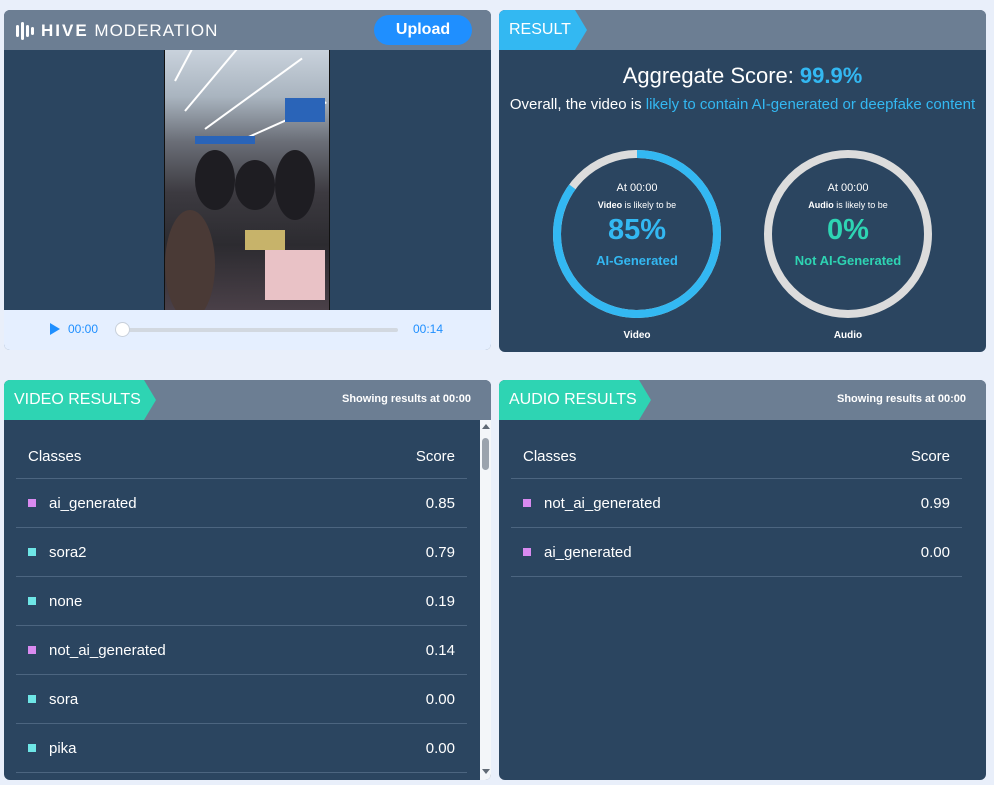  What do you see at coordinates (156, 30) in the screenshot?
I see `logo-light-text: MODERATION` at bounding box center [156, 30].